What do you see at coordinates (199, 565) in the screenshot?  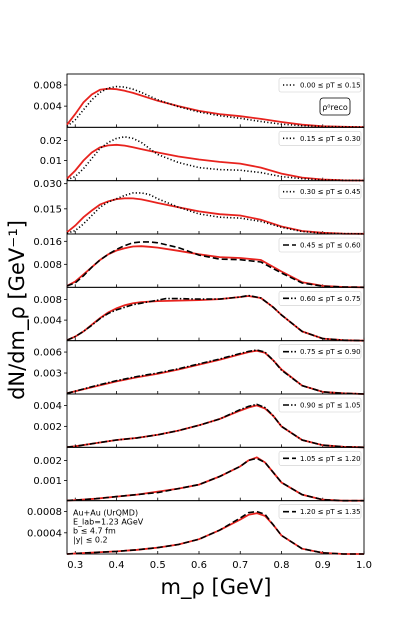 I see `x-tick-label: 0.6` at bounding box center [199, 565].